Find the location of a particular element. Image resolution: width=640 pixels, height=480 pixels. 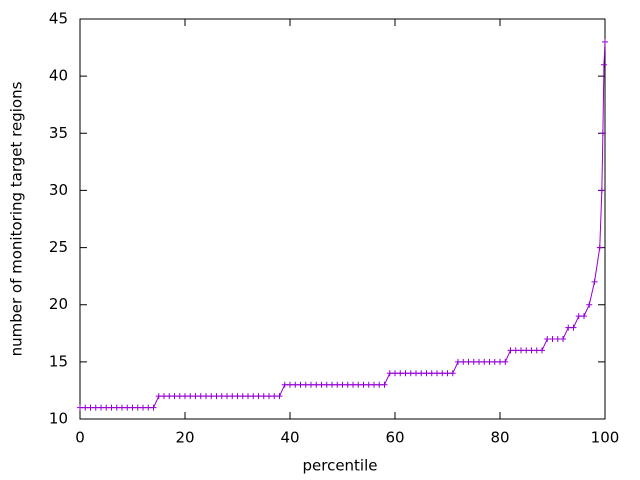

y-tick-label: 10 is located at coordinates (58, 419).